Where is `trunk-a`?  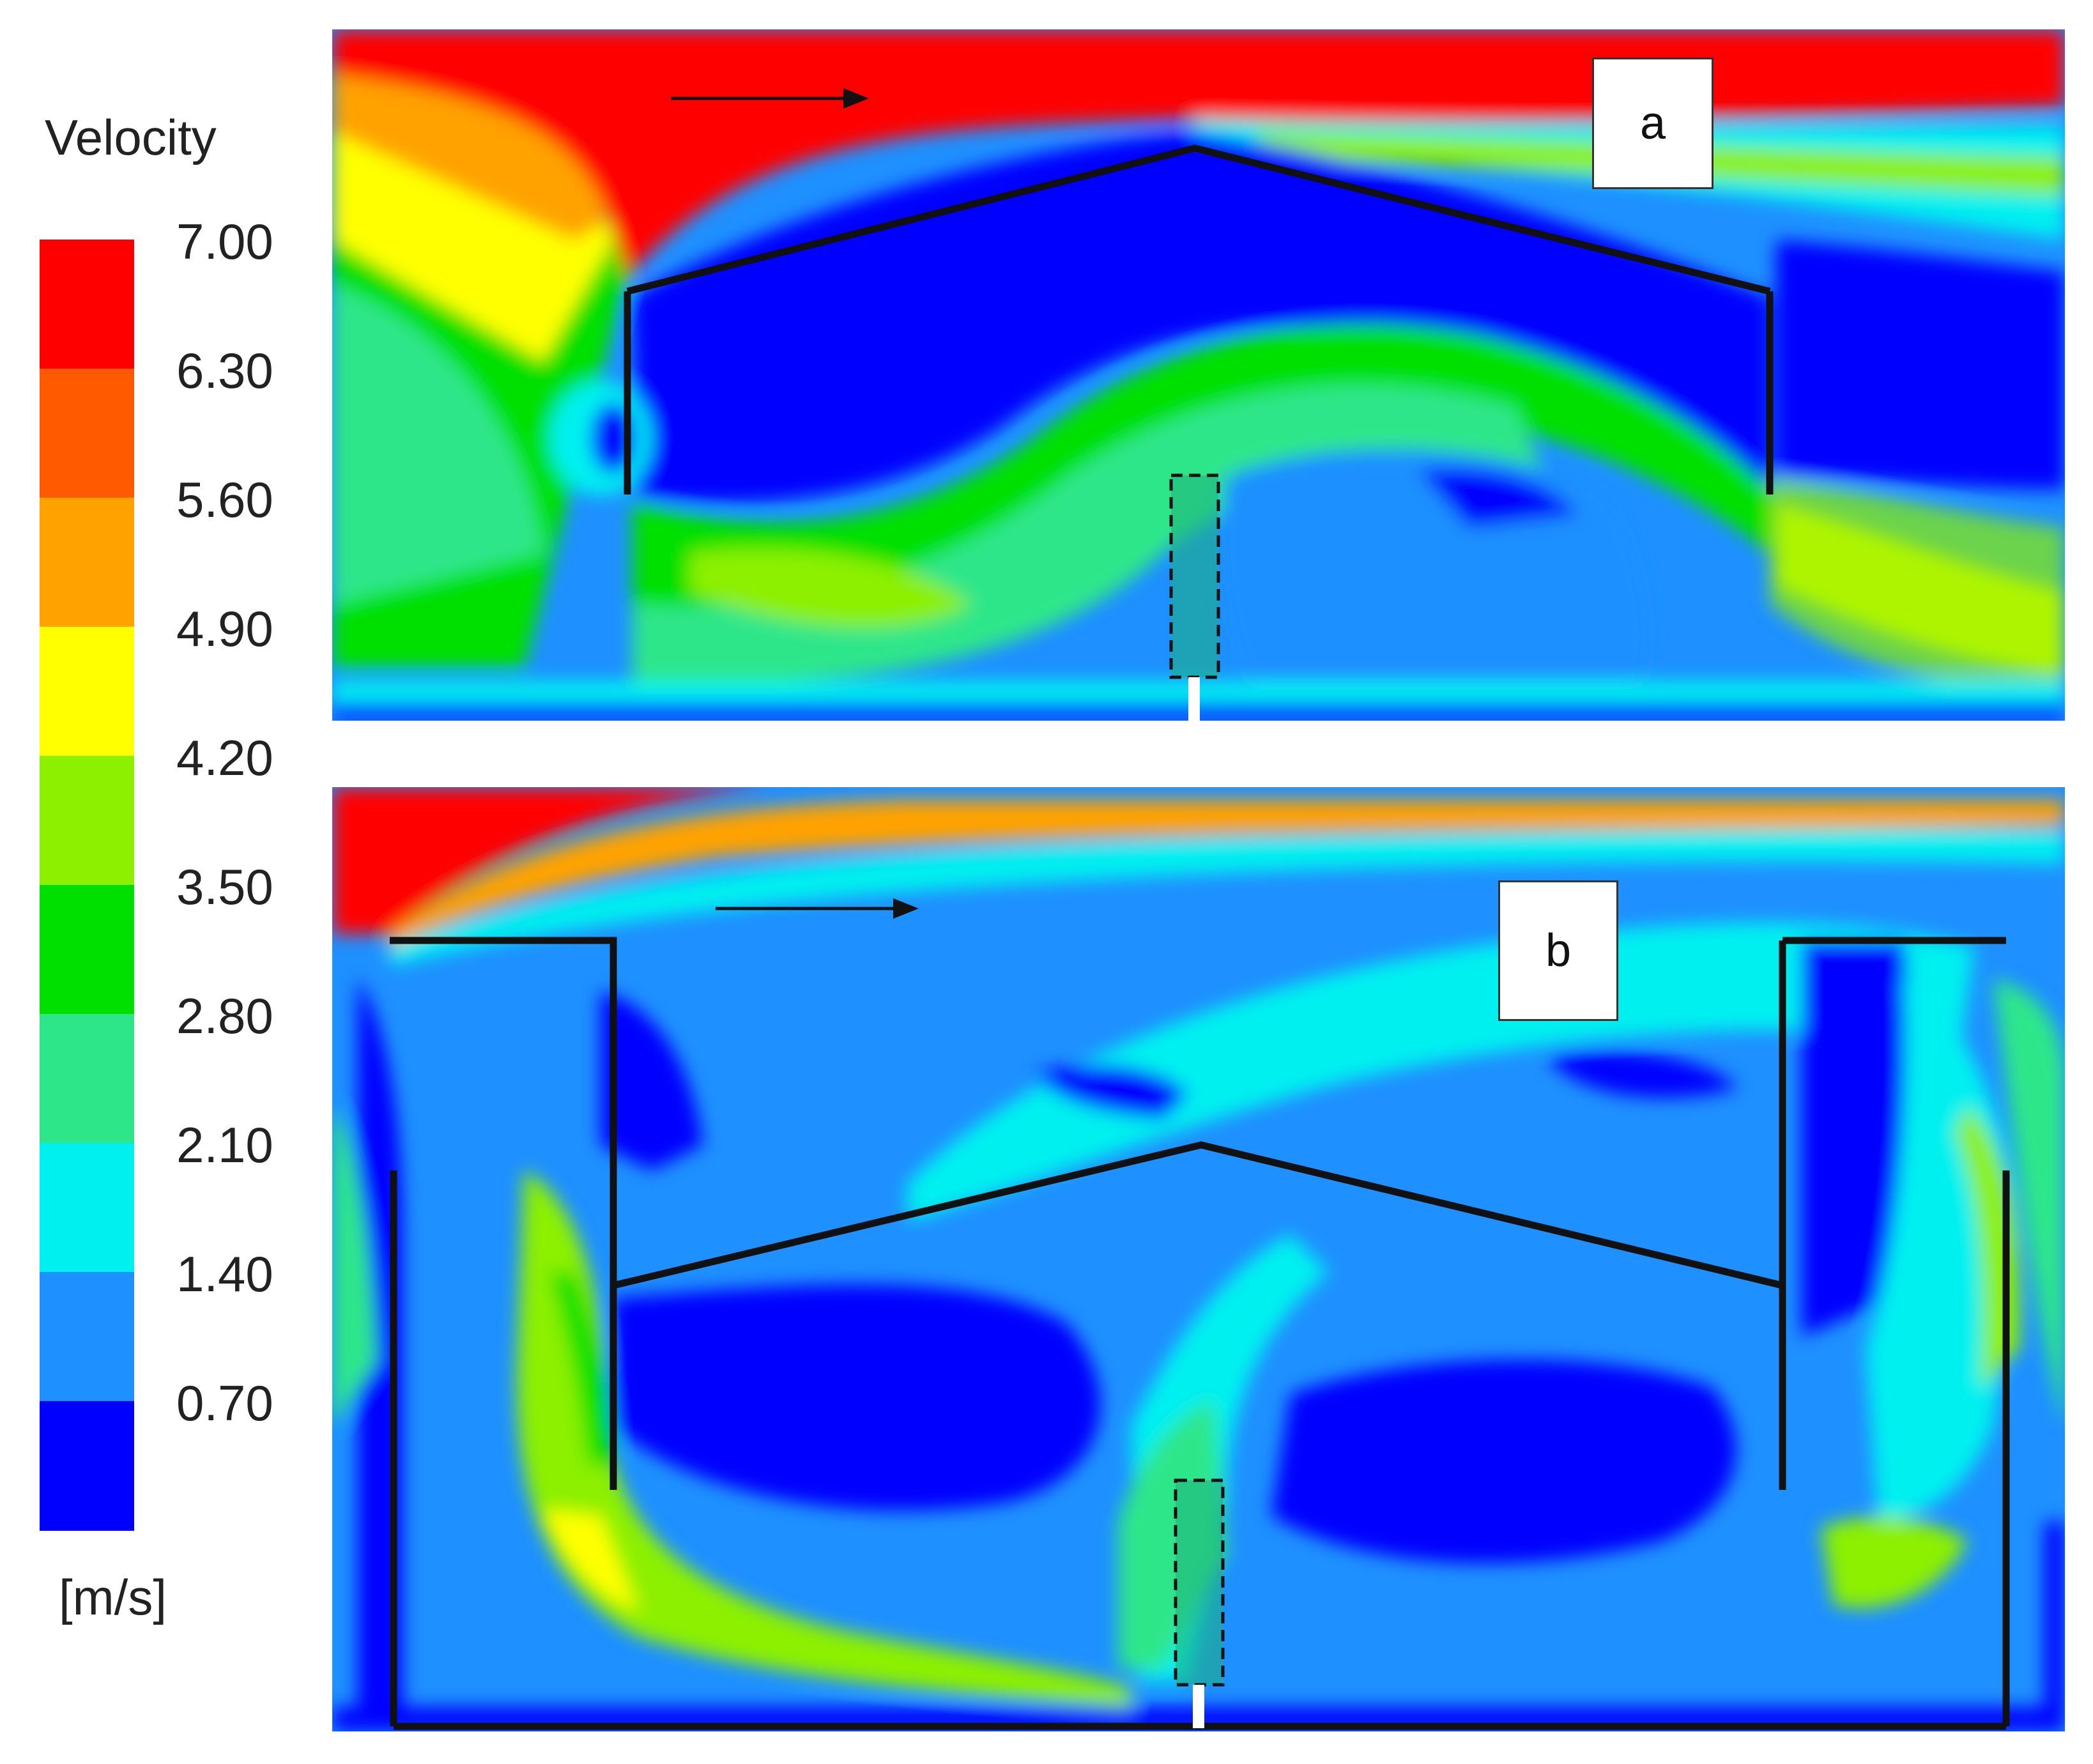 trunk-a is located at coordinates (1194, 699).